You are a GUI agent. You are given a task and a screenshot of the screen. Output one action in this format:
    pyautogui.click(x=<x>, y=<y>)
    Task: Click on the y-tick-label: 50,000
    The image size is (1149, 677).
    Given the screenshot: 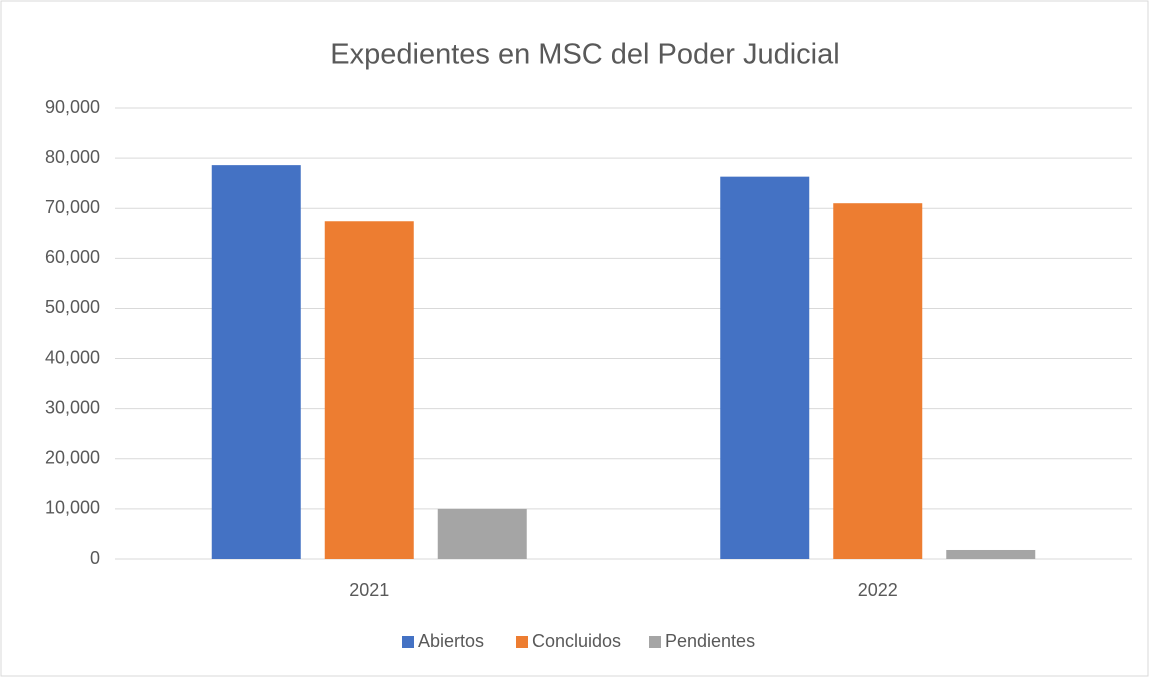 What is the action you would take?
    pyautogui.click(x=72, y=307)
    